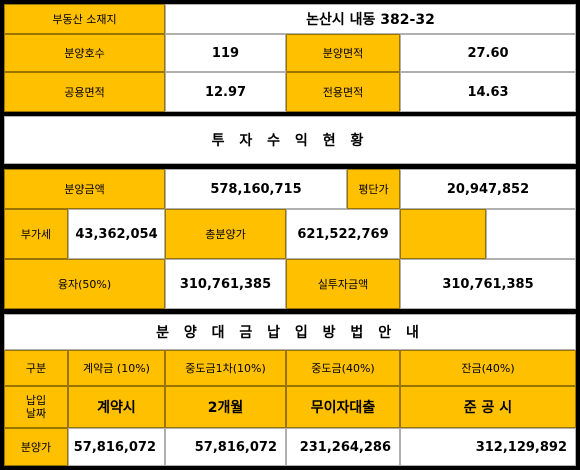  Describe the element at coordinates (343, 234) in the screenshot. I see `total-sale-value: 621,522,769` at that location.